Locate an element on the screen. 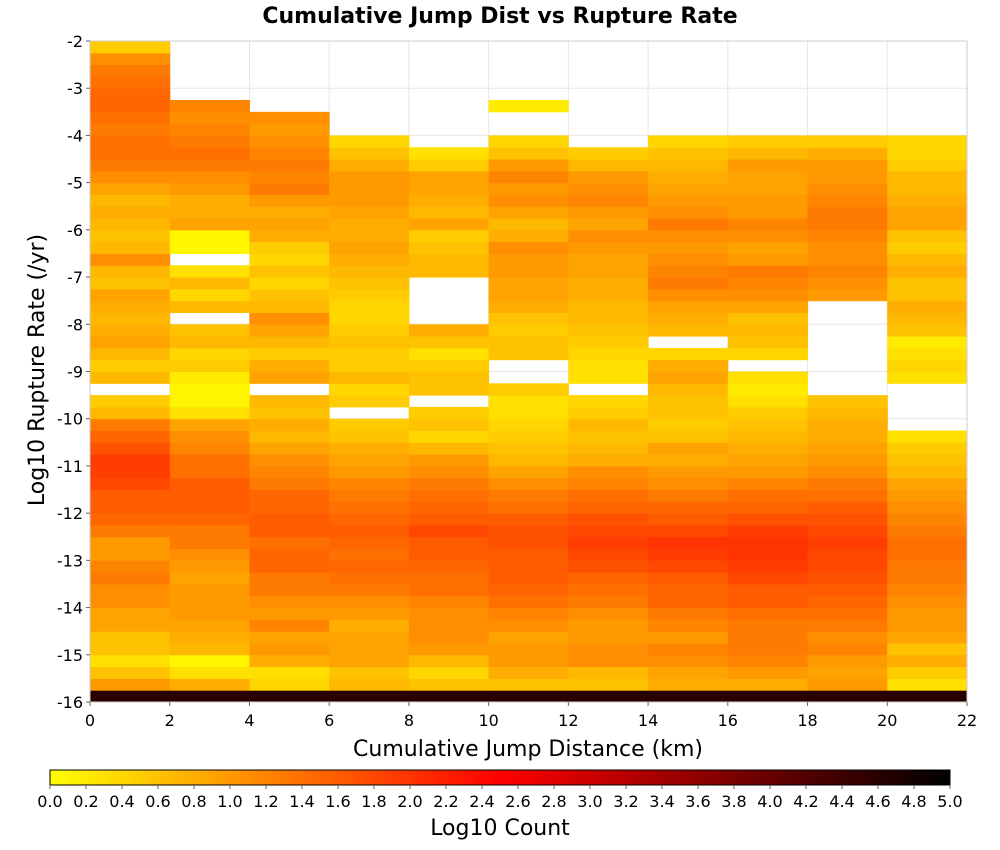 Image resolution: width=1000 pixels, height=850 pixels. colorbar-tick-label: 3.0 is located at coordinates (589, 801).